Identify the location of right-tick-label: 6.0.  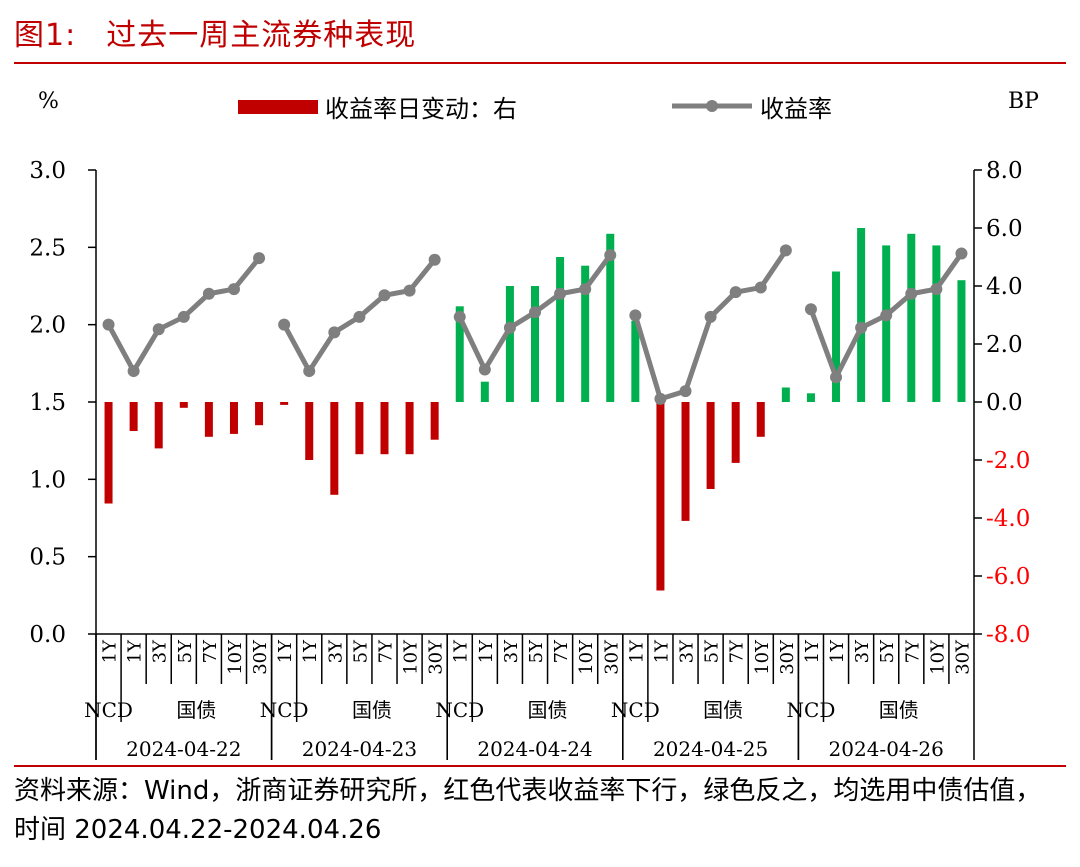
(1004, 229).